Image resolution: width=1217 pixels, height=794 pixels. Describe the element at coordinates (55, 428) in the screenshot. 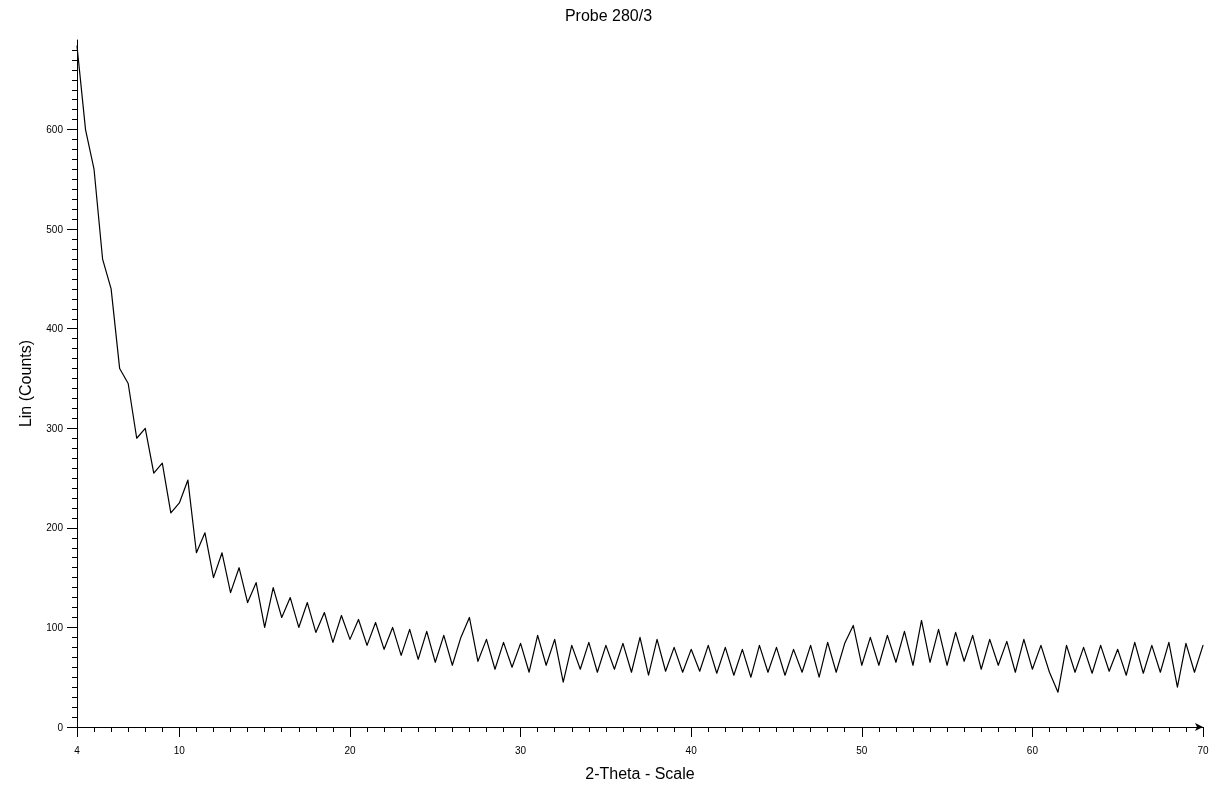

I see `y-tick-label: 300` at that location.